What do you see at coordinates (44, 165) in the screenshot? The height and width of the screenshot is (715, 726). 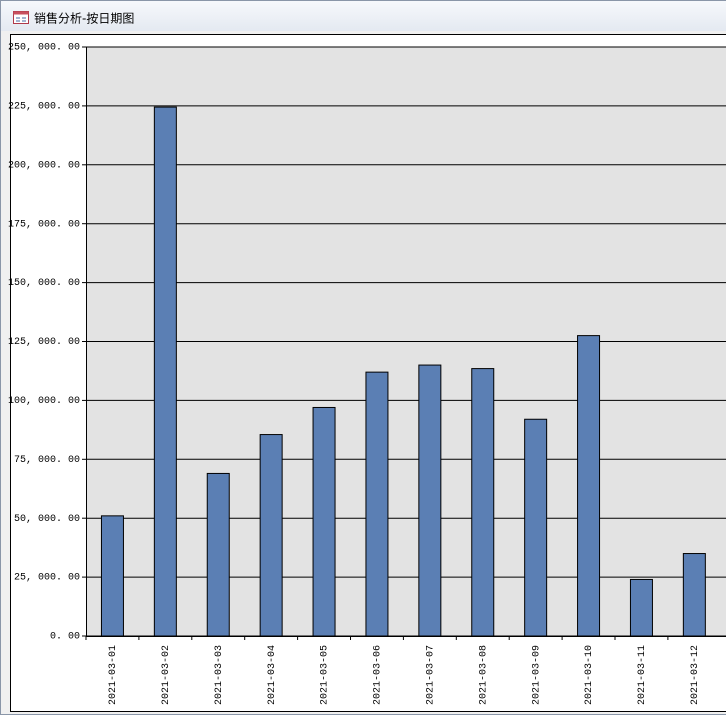 I see `y-tick-label: 200, 000. 00` at bounding box center [44, 165].